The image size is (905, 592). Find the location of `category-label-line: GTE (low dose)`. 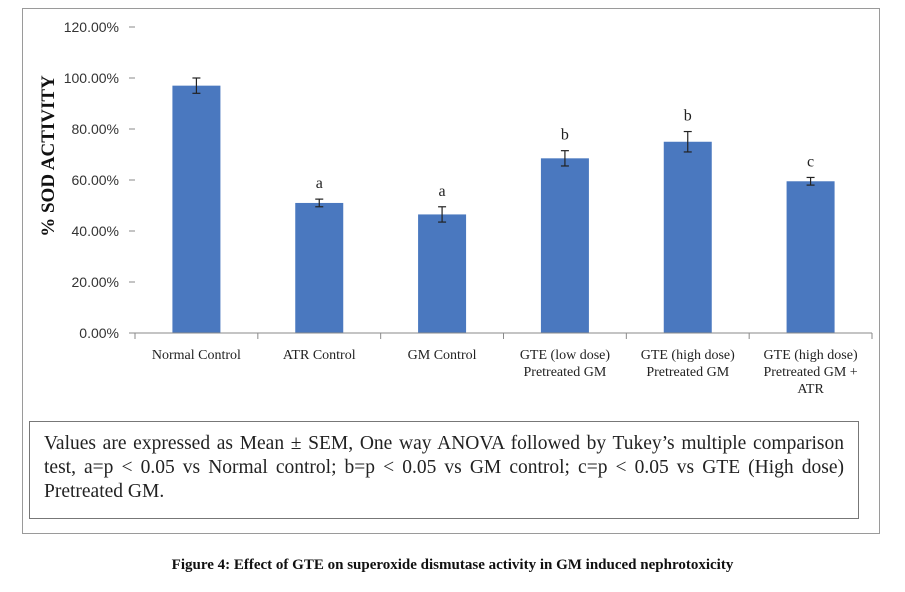

category-label-line: GTE (low dose) is located at coordinates (565, 355).